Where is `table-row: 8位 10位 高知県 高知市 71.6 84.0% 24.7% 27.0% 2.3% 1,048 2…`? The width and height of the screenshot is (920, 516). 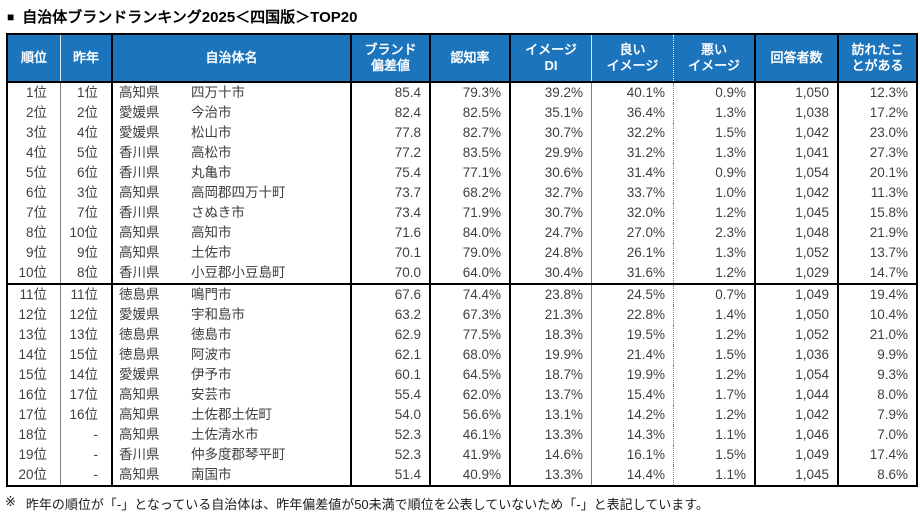
table-row: 8位 10位 高知県 高知市 71.6 84.0% 24.7% 27.0% 2.3% 1,048 2… is located at coordinates (462, 233).